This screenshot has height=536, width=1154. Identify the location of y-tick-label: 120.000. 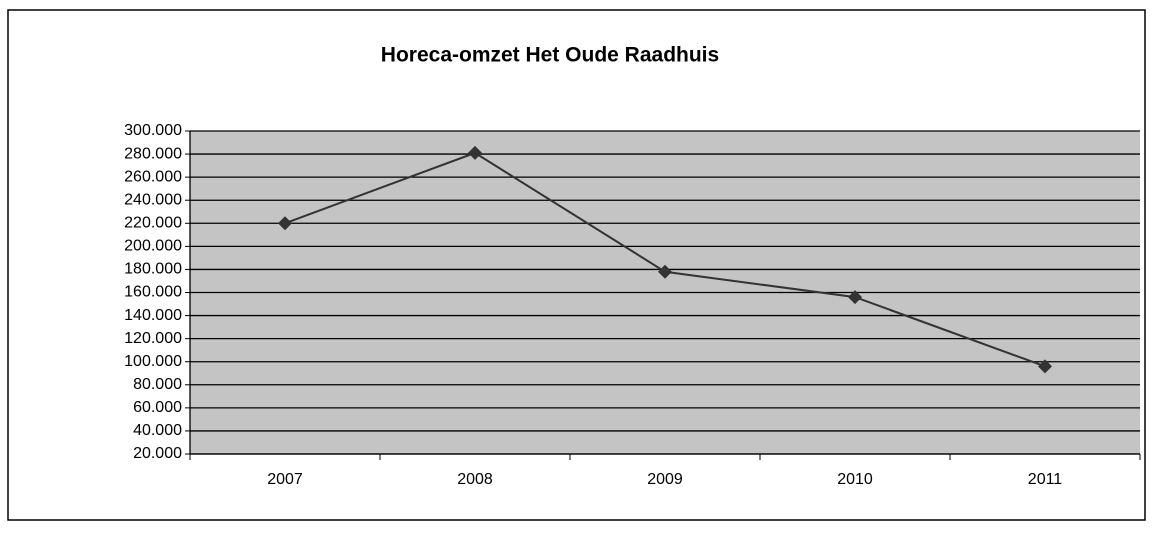
(153, 338).